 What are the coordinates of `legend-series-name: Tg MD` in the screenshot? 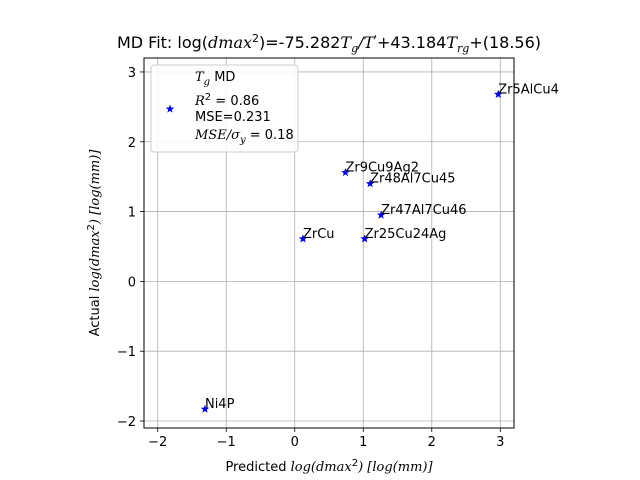 It's located at (215, 79).